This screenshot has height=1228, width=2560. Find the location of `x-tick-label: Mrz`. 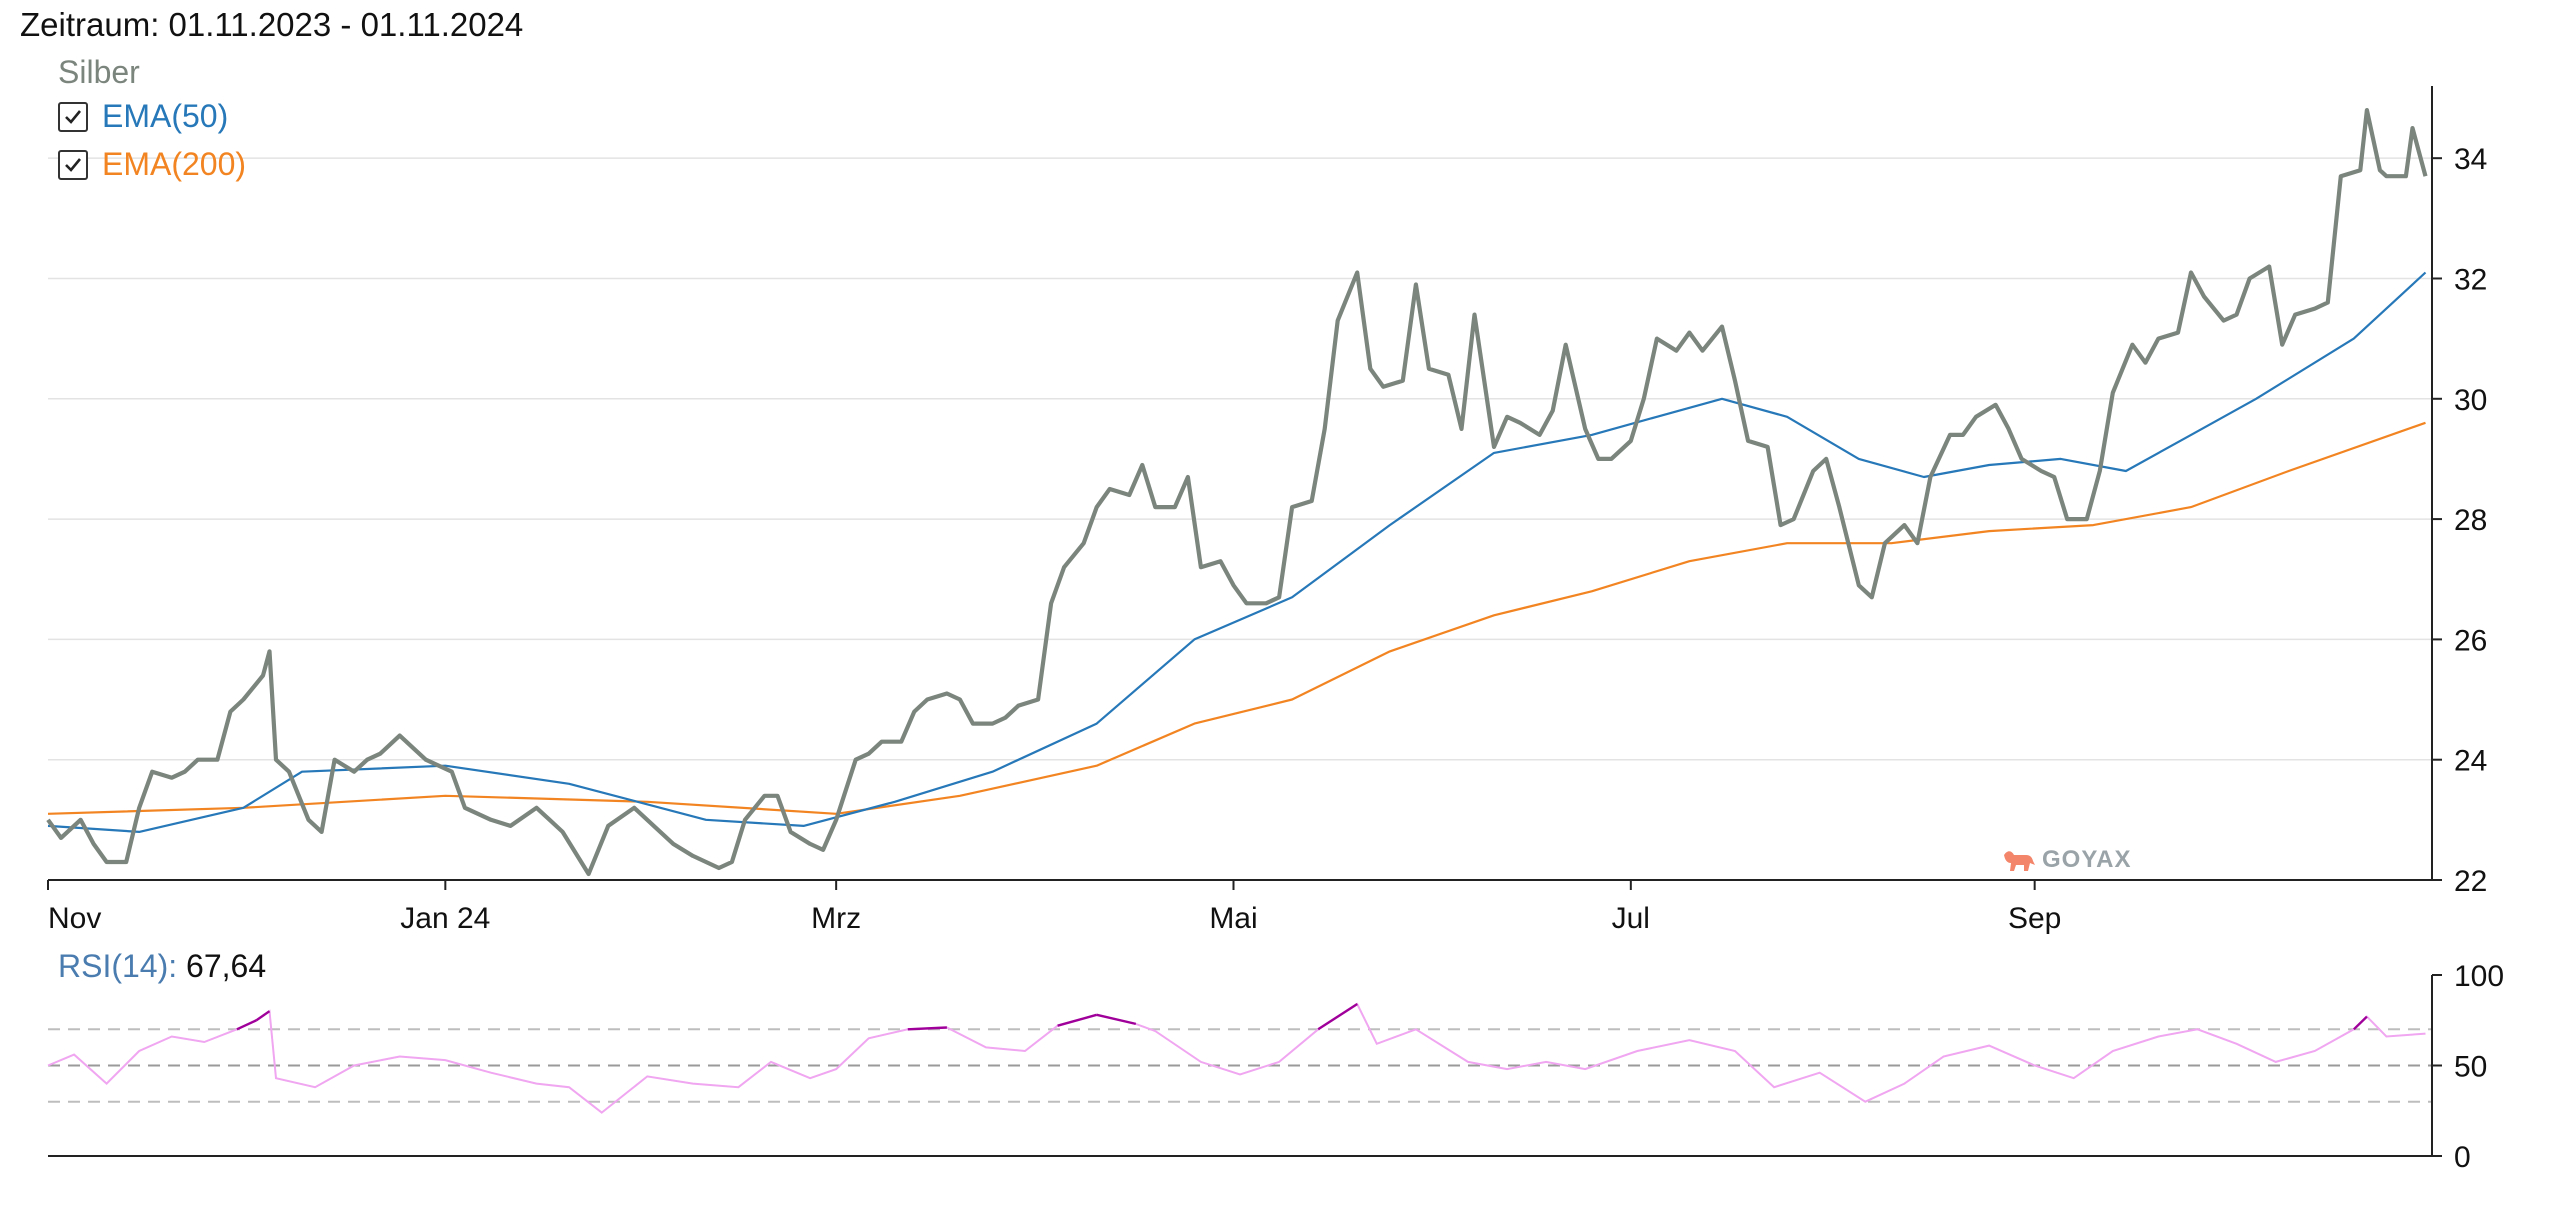

x-tick-label: Mrz is located at coordinates (836, 918).